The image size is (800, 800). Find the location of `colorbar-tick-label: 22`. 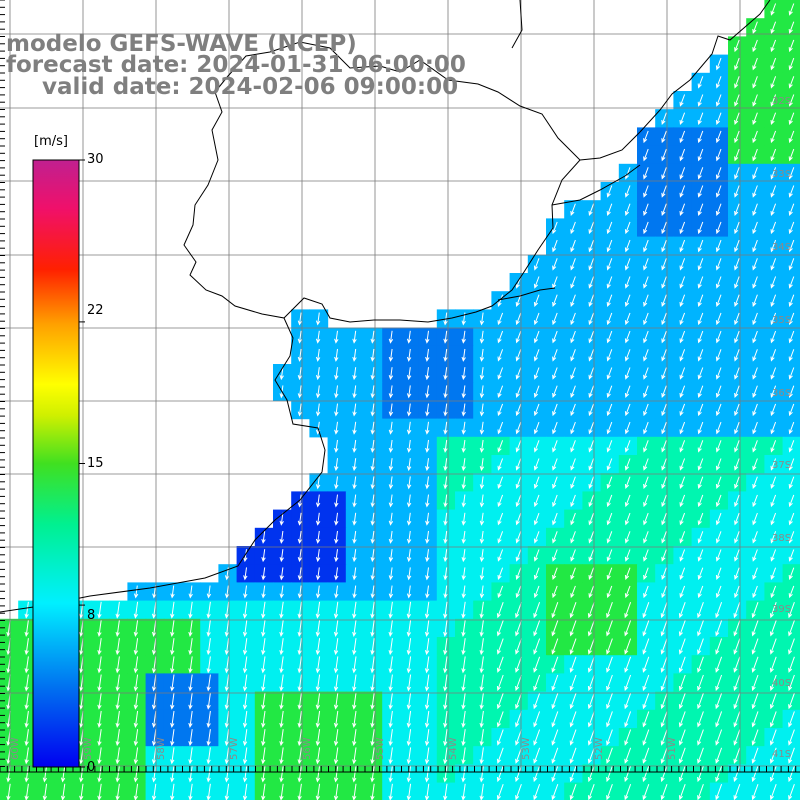

colorbar-tick-label: 22 is located at coordinates (95, 310).